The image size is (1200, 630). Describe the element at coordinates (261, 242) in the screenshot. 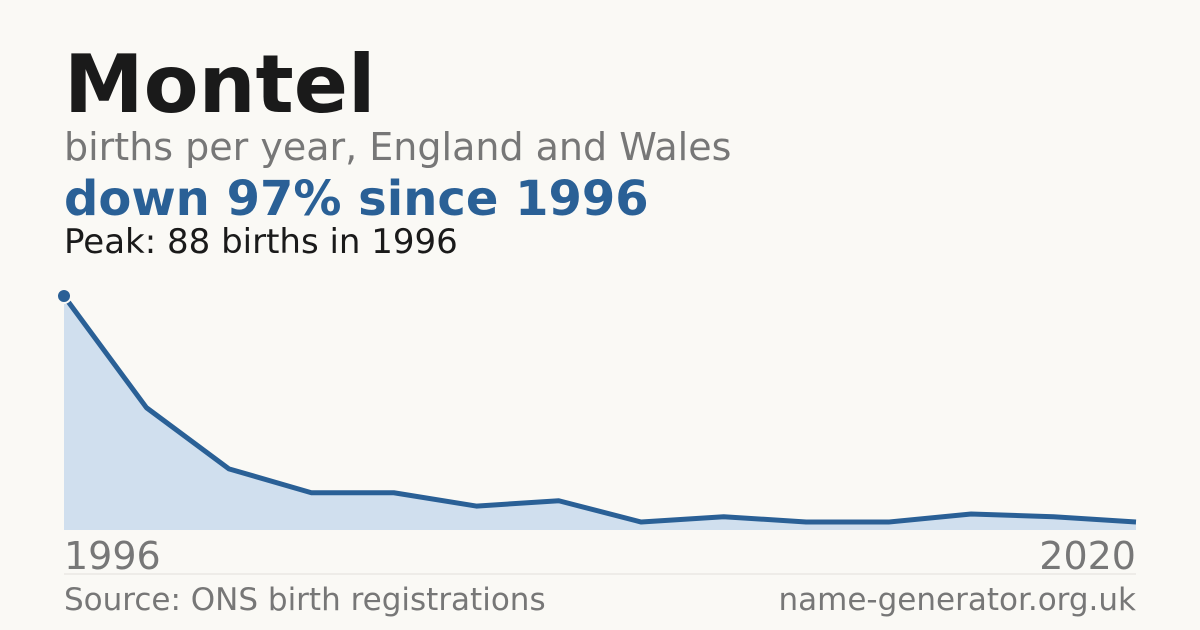

I see `peak-note: Peak: 88 births in 1996` at that location.